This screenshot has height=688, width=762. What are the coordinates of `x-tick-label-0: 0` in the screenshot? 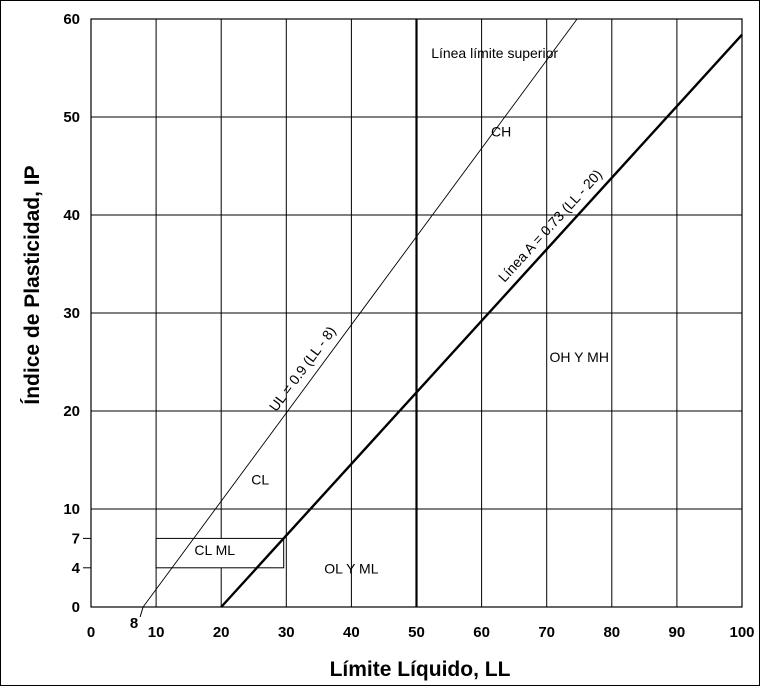 It's located at (91, 632).